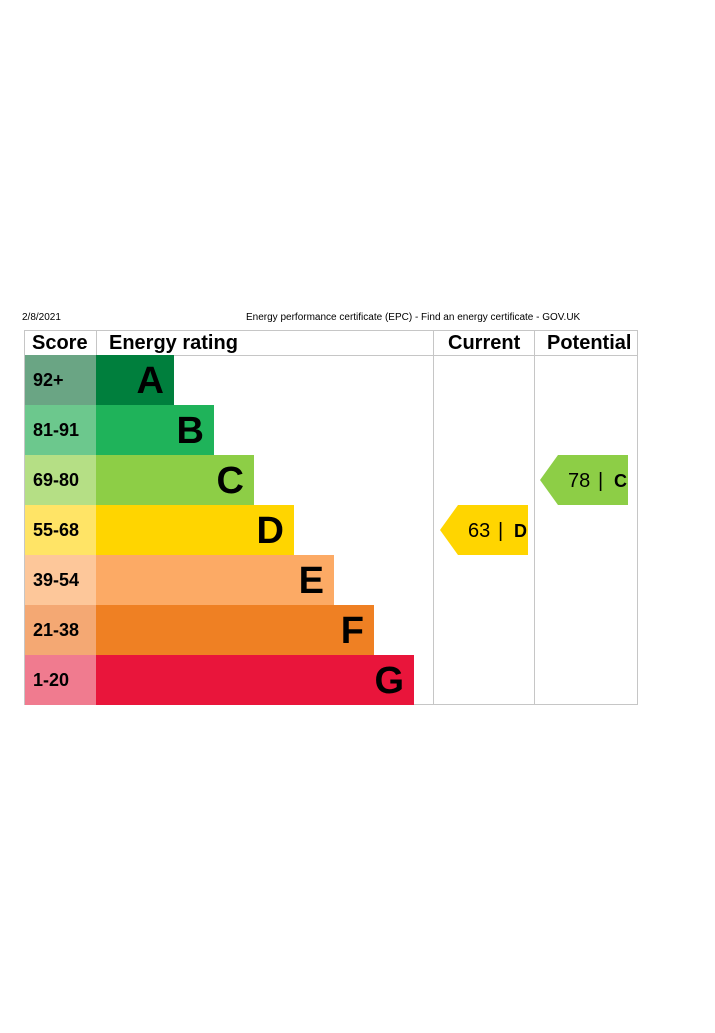  Describe the element at coordinates (60, 380) in the screenshot. I see `score-range-a: 92+` at that location.